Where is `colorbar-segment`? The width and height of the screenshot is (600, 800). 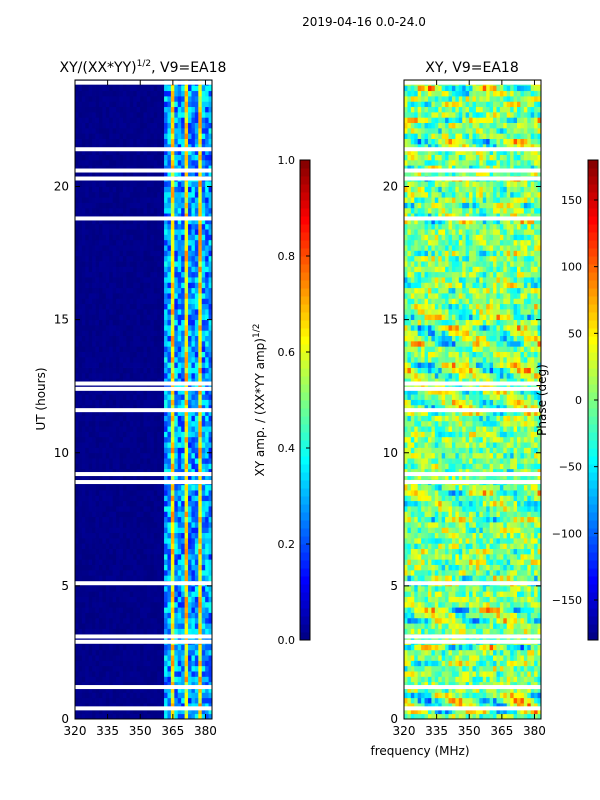 colorbar-segment is located at coordinates (305, 436).